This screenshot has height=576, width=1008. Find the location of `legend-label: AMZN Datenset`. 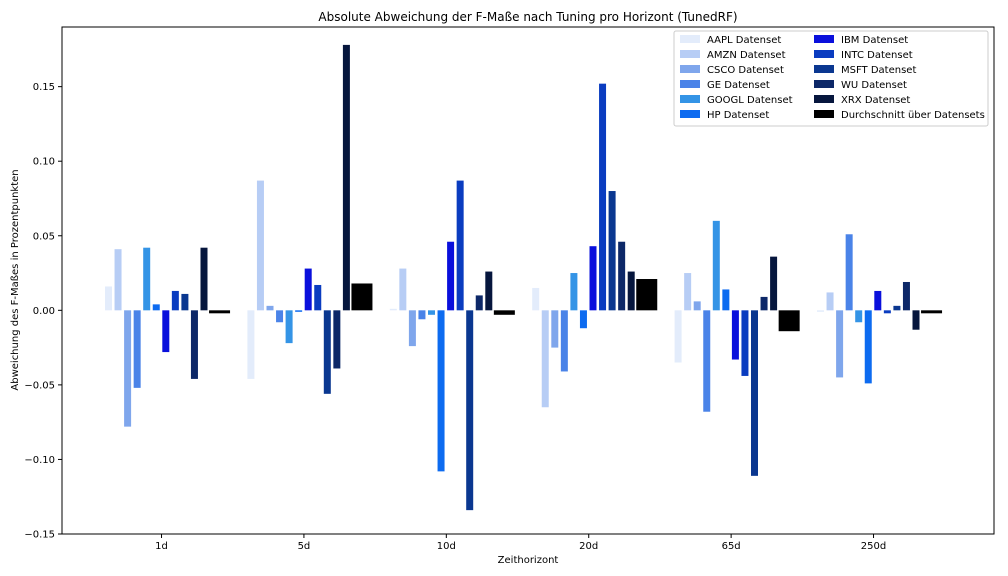

legend-label: AMZN Datenset is located at coordinates (746, 55).